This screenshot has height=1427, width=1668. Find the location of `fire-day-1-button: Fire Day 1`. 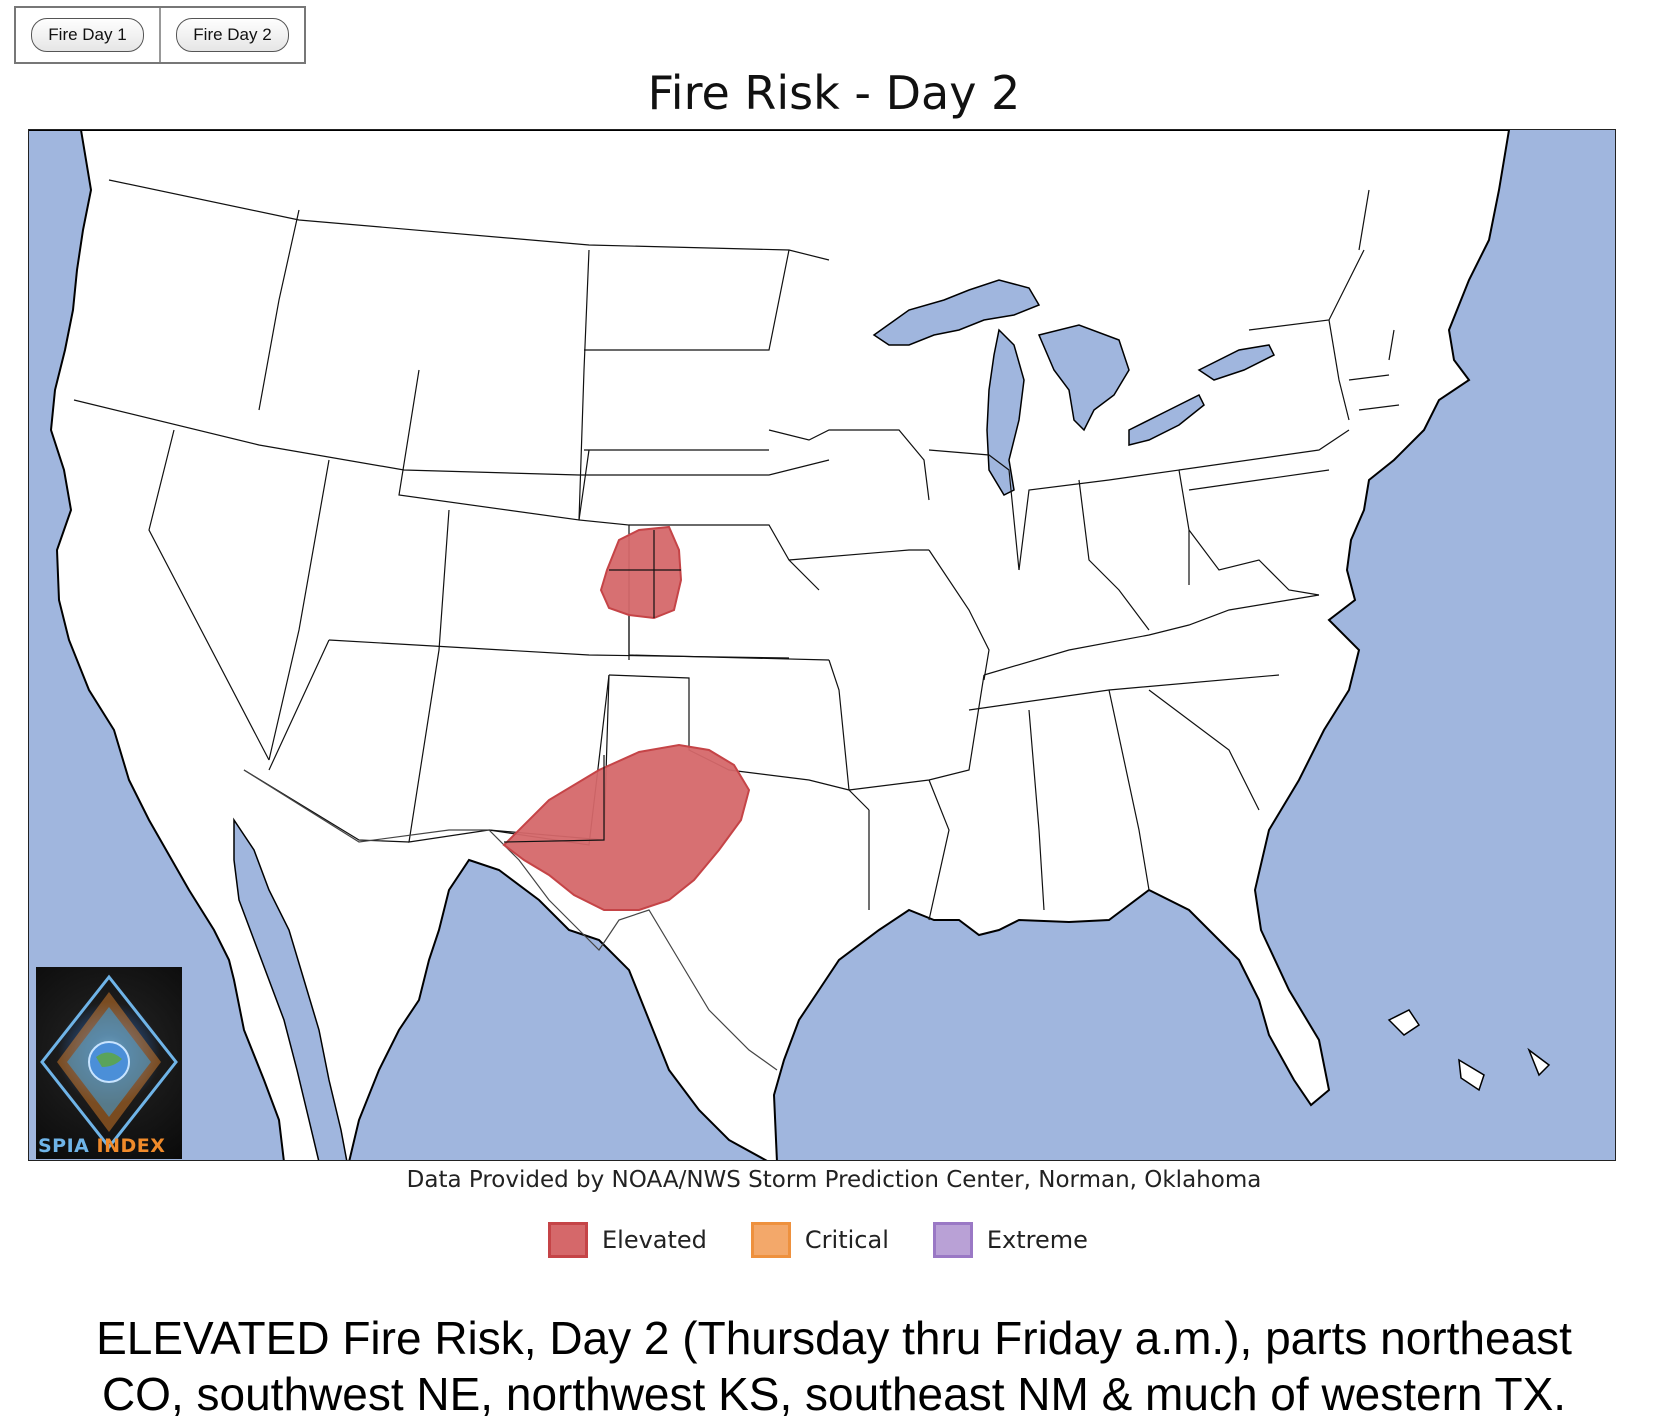

fire-day-1-button: Fire Day 1 is located at coordinates (87, 35).